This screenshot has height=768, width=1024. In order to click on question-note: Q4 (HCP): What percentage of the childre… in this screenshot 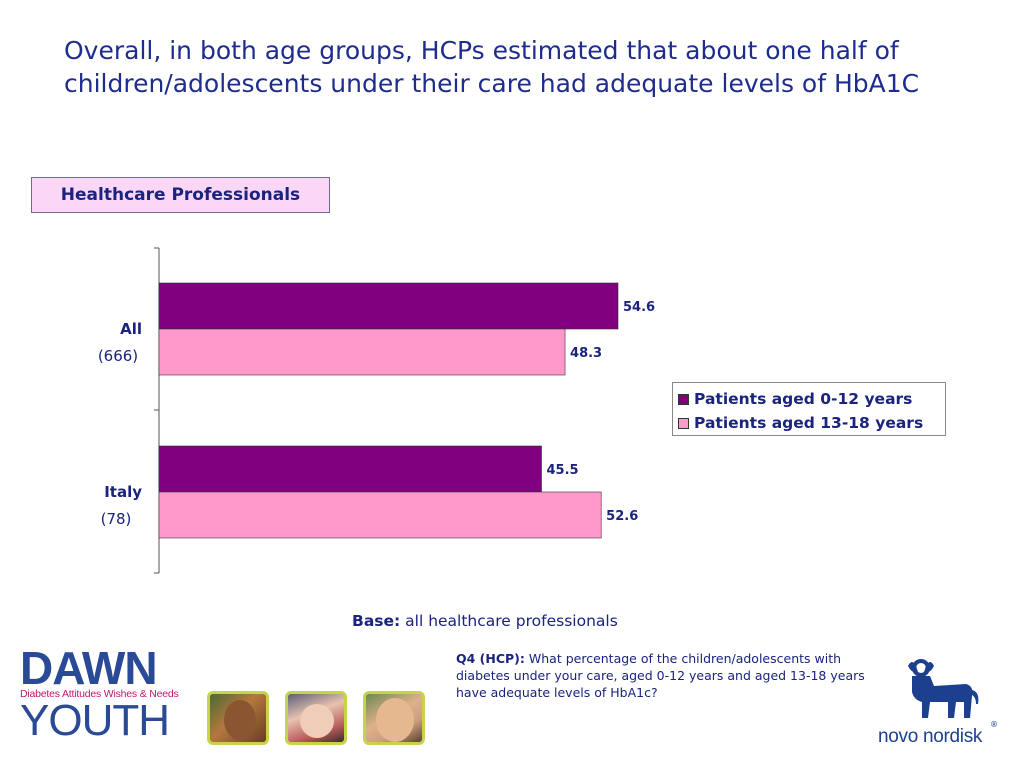, I will do `click(671, 675)`.